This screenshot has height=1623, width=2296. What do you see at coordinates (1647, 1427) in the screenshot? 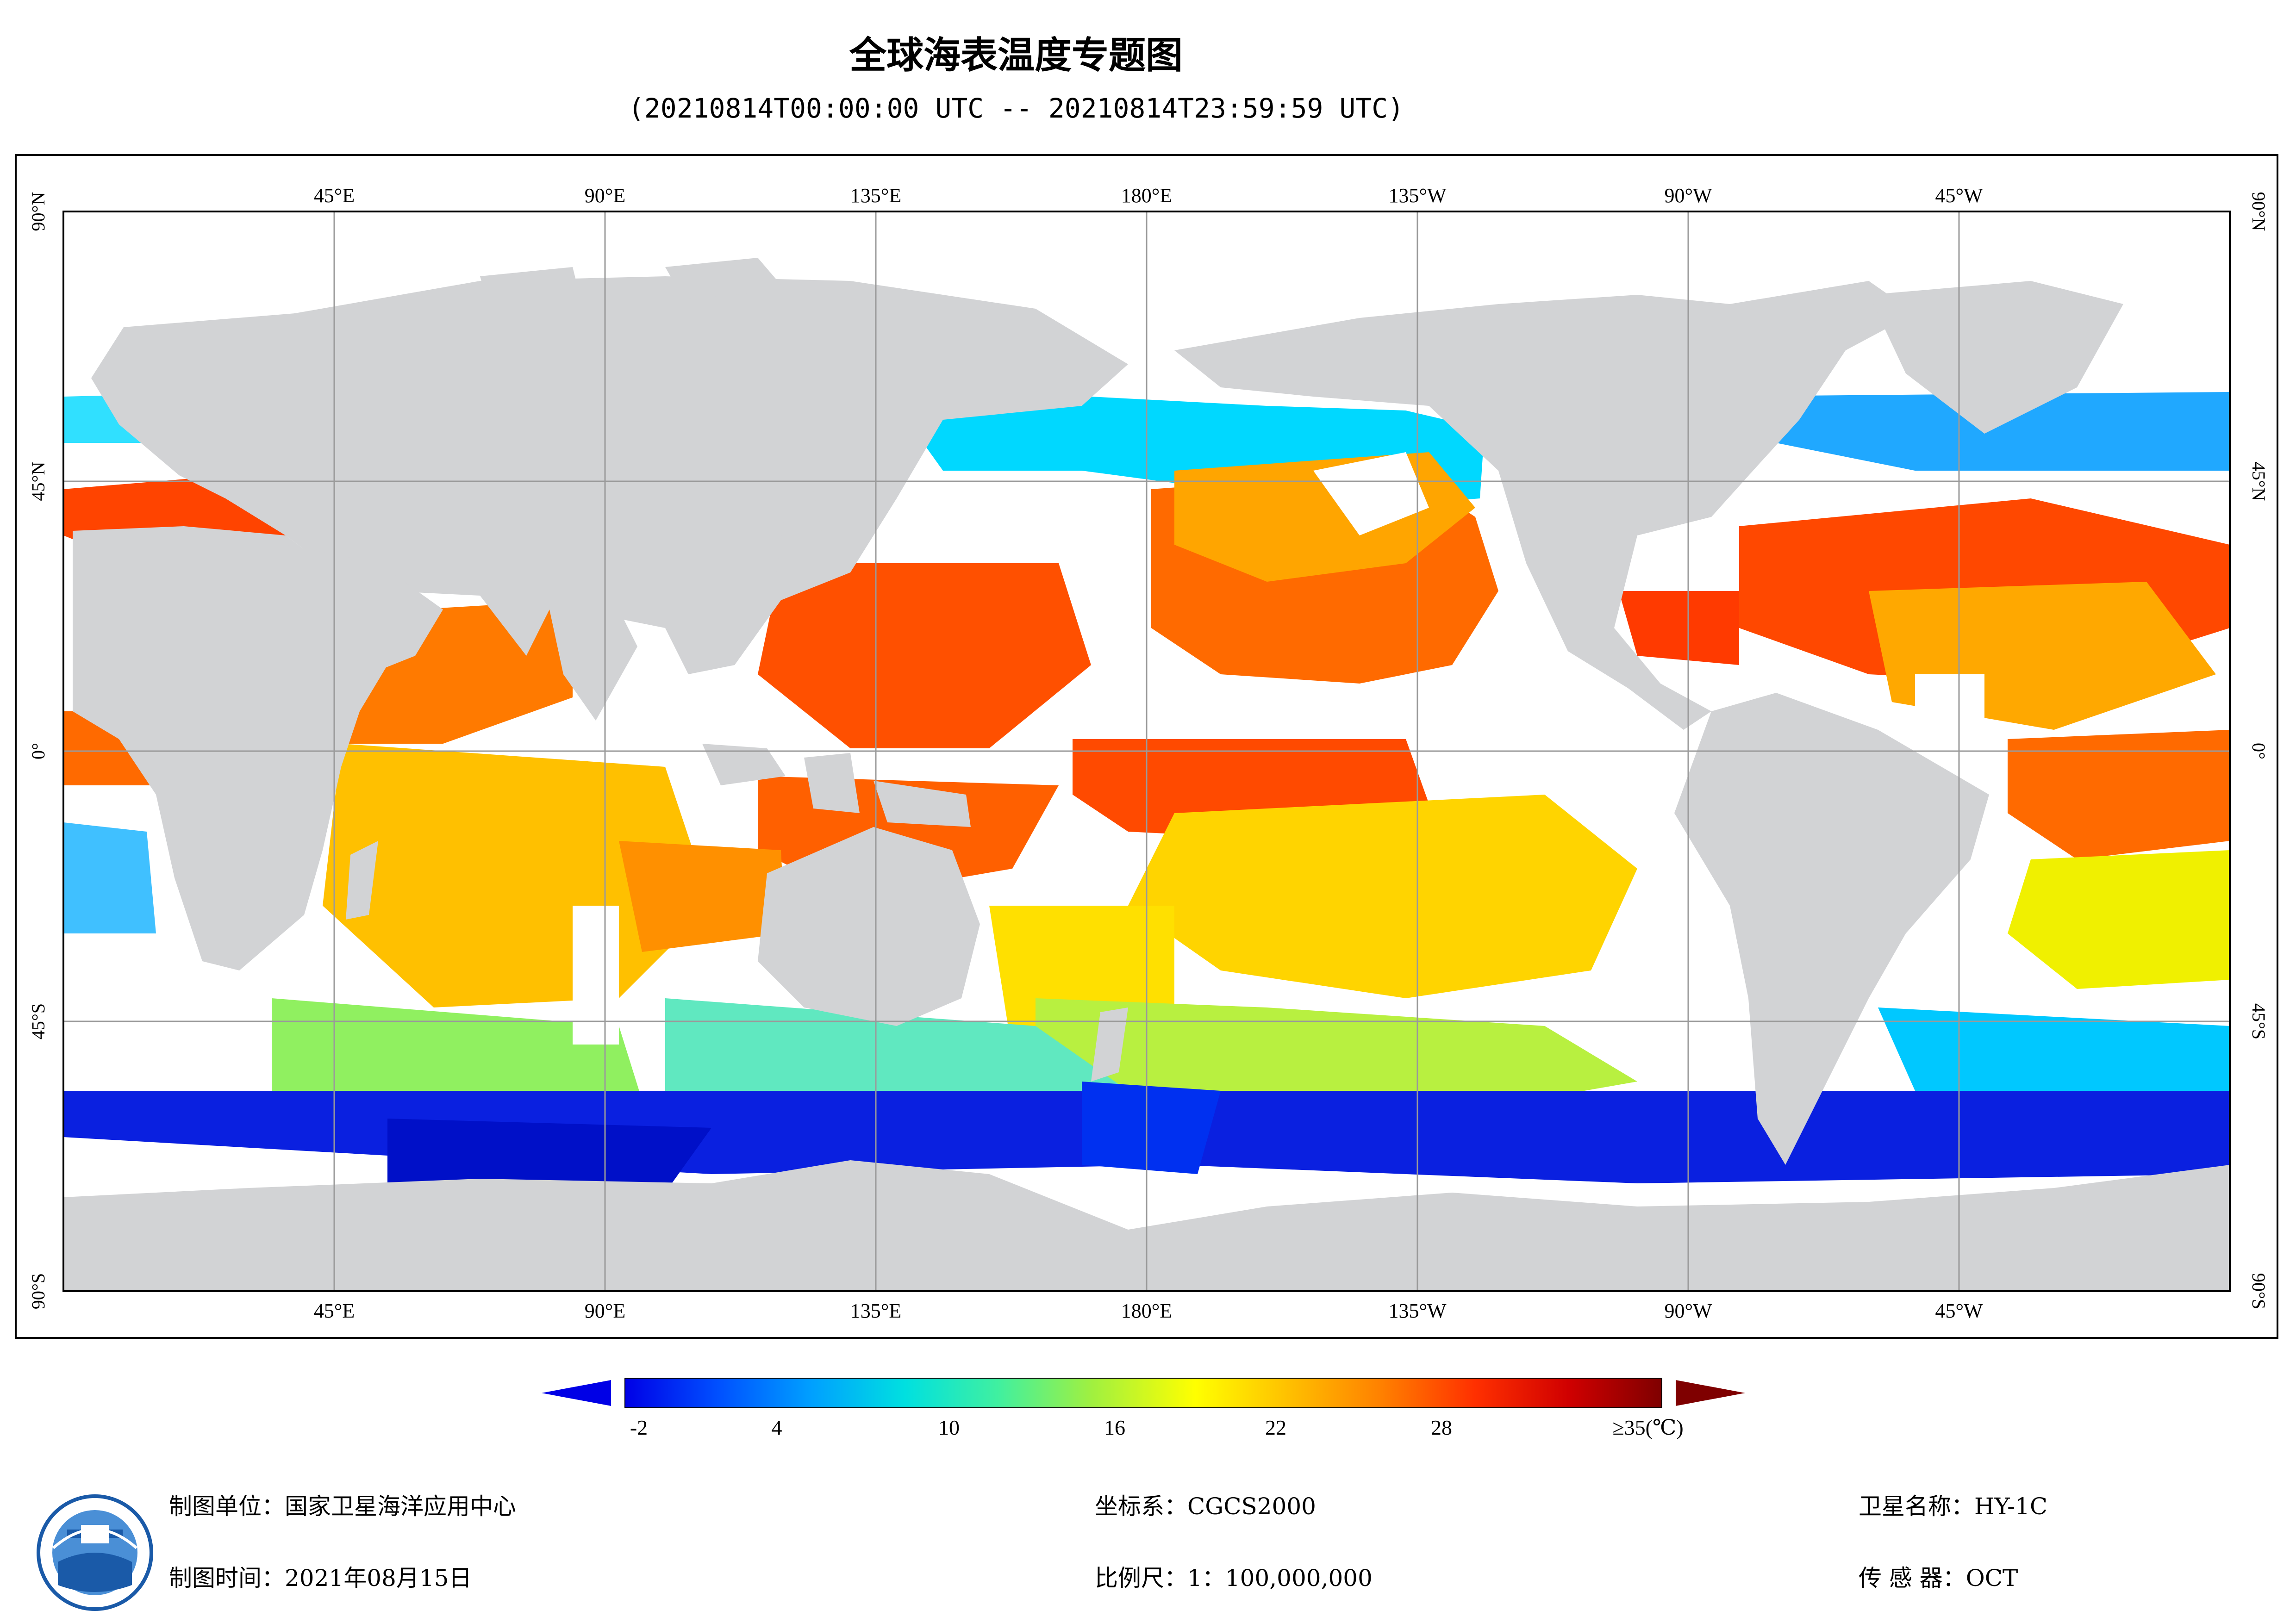
I see `colorbar-max-label: ≥35(℃)` at bounding box center [1647, 1427].